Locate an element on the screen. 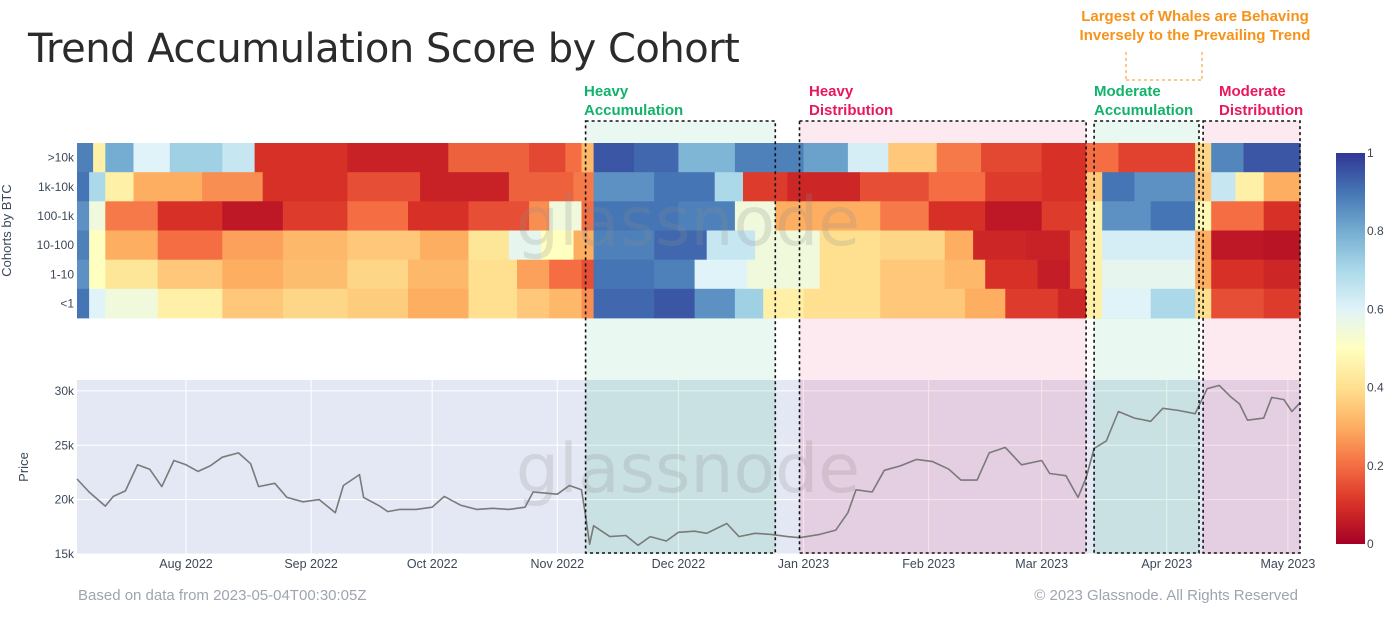 This screenshot has height=617, width=1400. price-x-tick: Sep 2022 is located at coordinates (311, 564).